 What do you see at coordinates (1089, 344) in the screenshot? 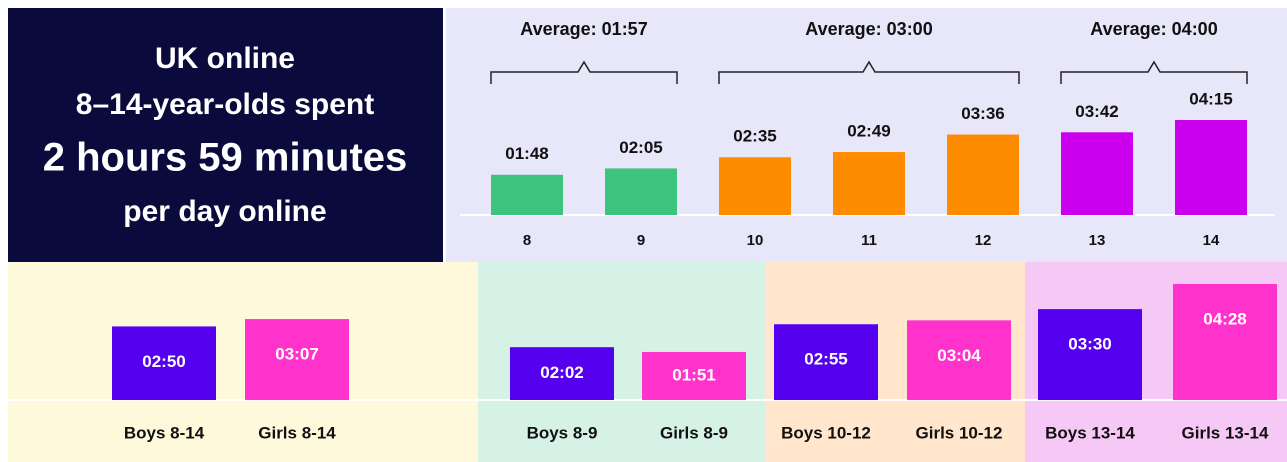
I see `value-label: 03:30` at bounding box center [1089, 344].